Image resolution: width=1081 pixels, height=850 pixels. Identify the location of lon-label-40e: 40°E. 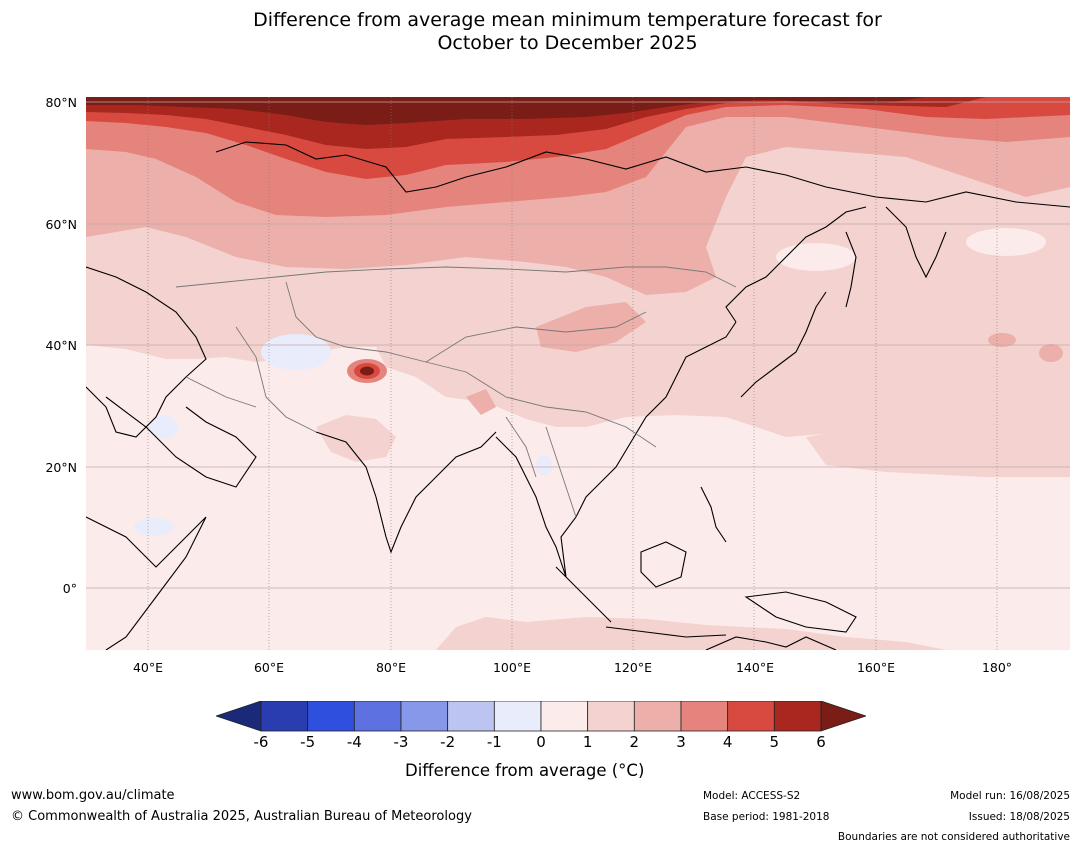
(148, 667).